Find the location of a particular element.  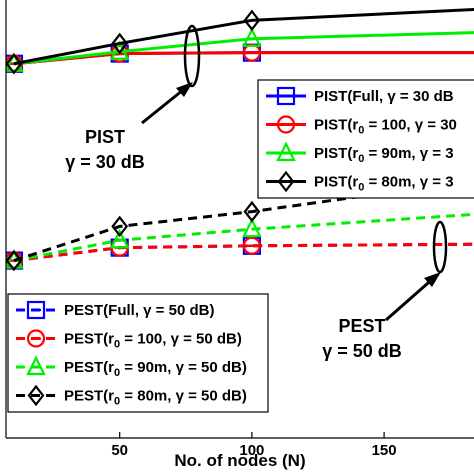

pest-annotation-title: PEST is located at coordinates (361, 326).